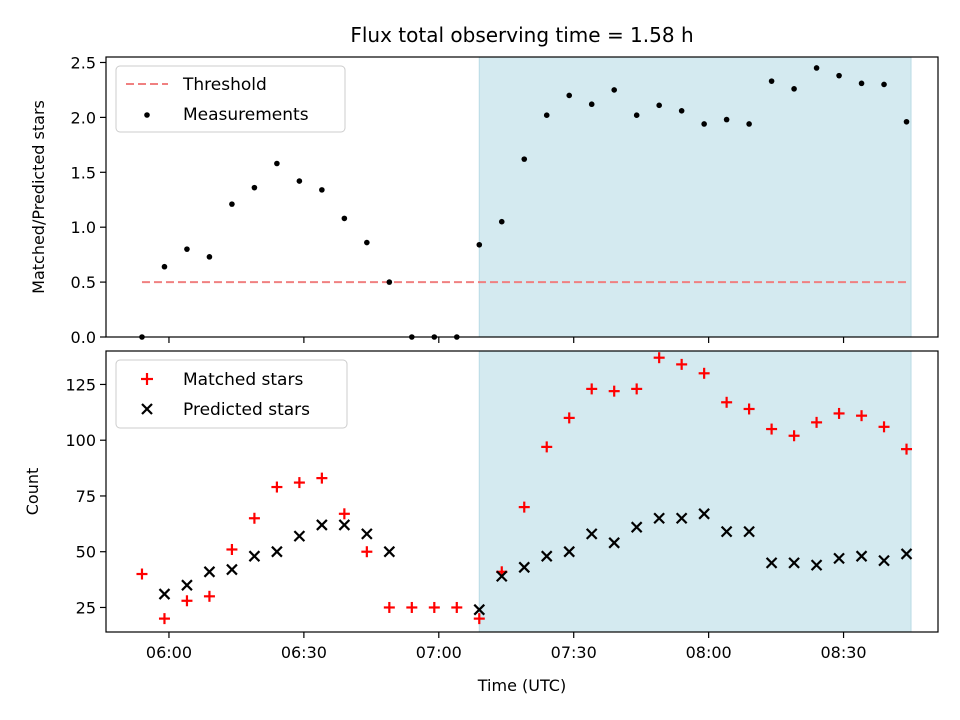 The height and width of the screenshot is (720, 960). I want to click on y-tick-label: 2.0, so click(83, 117).